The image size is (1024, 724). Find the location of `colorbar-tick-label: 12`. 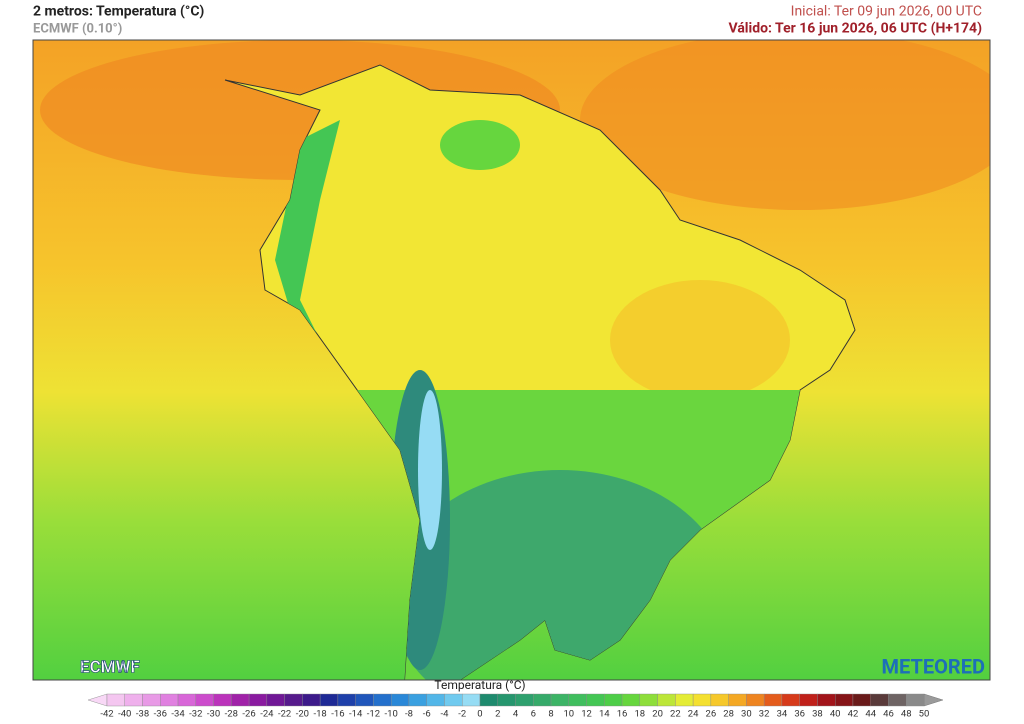

colorbar-tick-label: 12 is located at coordinates (586, 714).